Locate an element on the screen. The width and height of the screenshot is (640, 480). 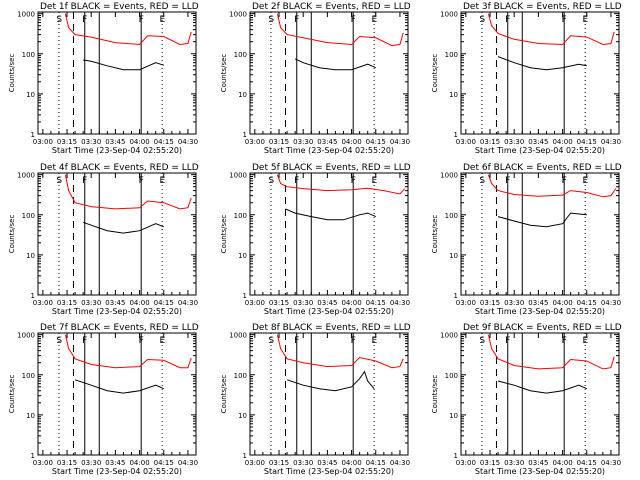
panel-title: Det 9f BLACK = Events, RED = LLD is located at coordinates (542, 328).